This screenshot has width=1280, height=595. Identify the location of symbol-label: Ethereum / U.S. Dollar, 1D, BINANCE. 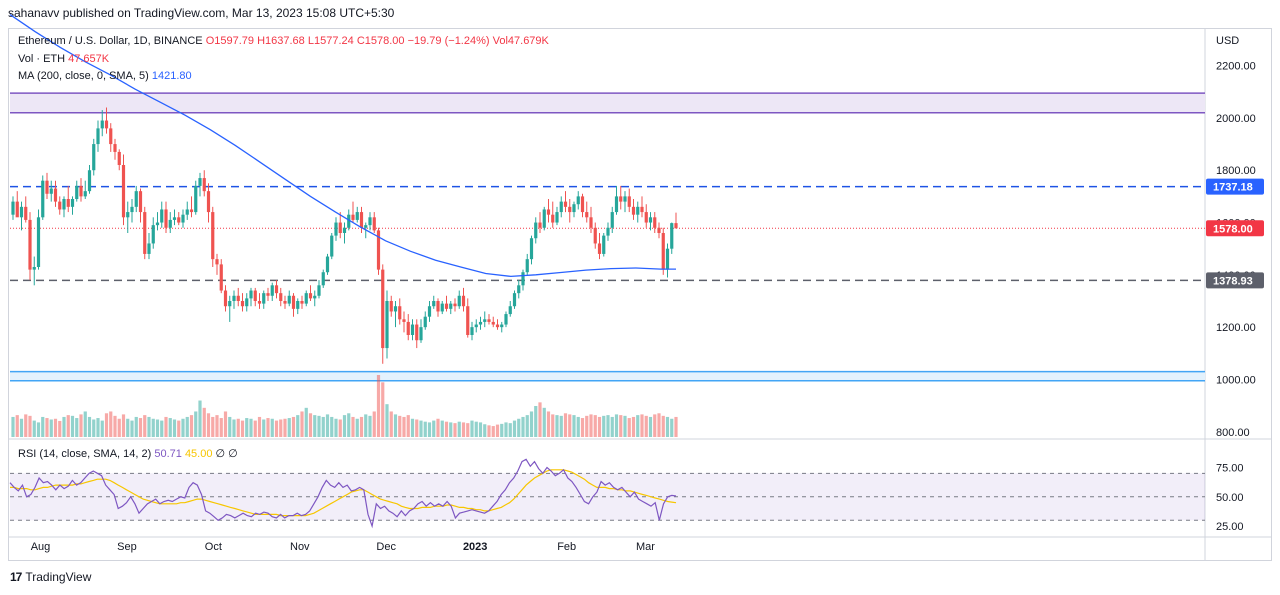
(110, 41).